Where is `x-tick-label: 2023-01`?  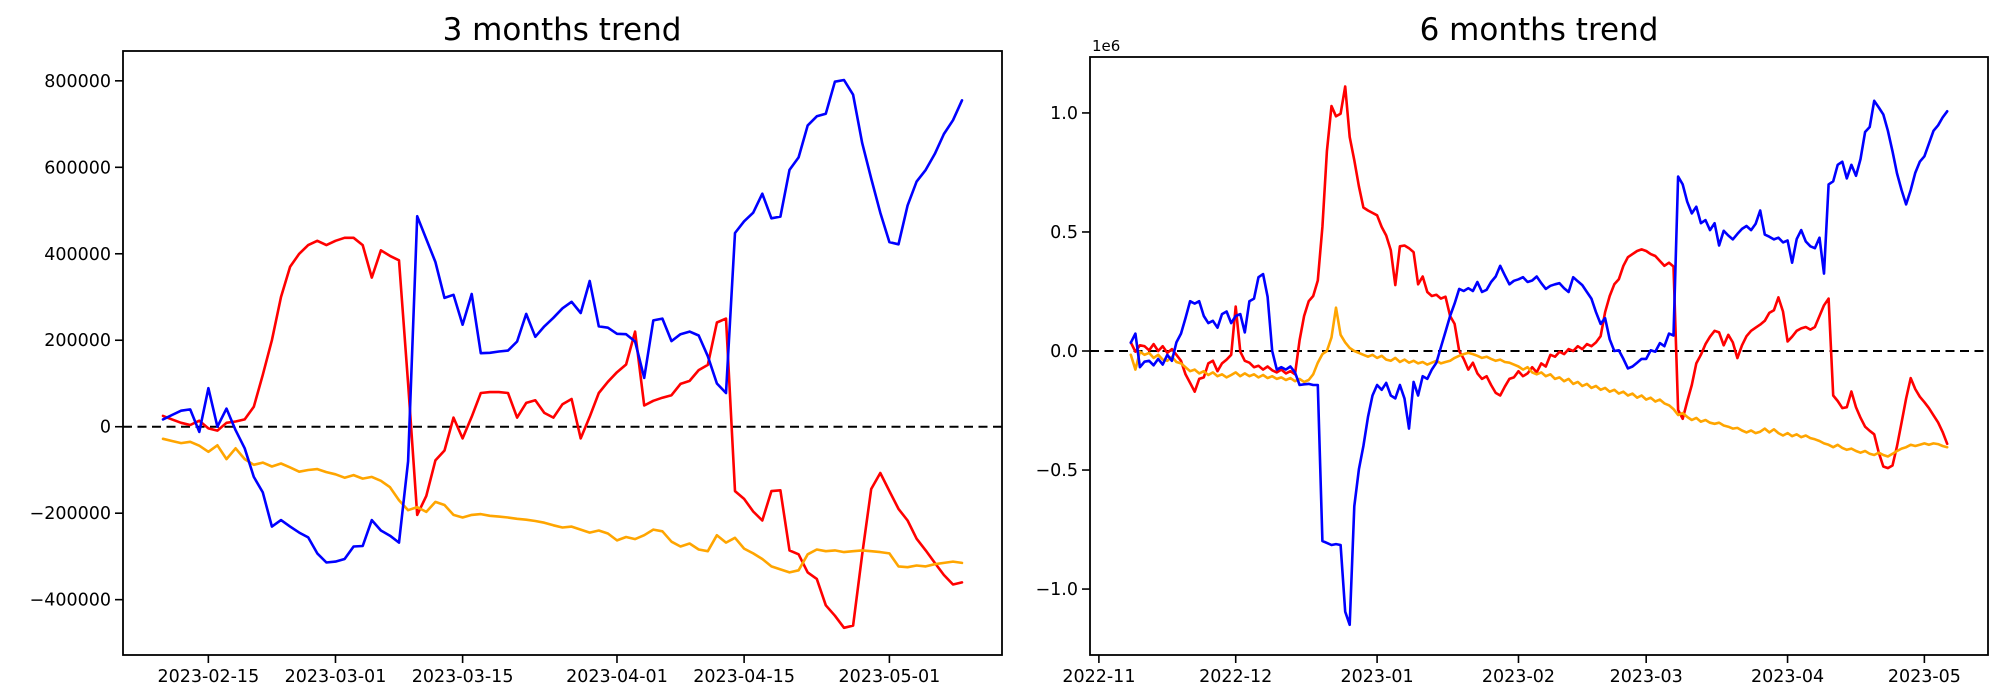 x-tick-label: 2023-01 is located at coordinates (1377, 677).